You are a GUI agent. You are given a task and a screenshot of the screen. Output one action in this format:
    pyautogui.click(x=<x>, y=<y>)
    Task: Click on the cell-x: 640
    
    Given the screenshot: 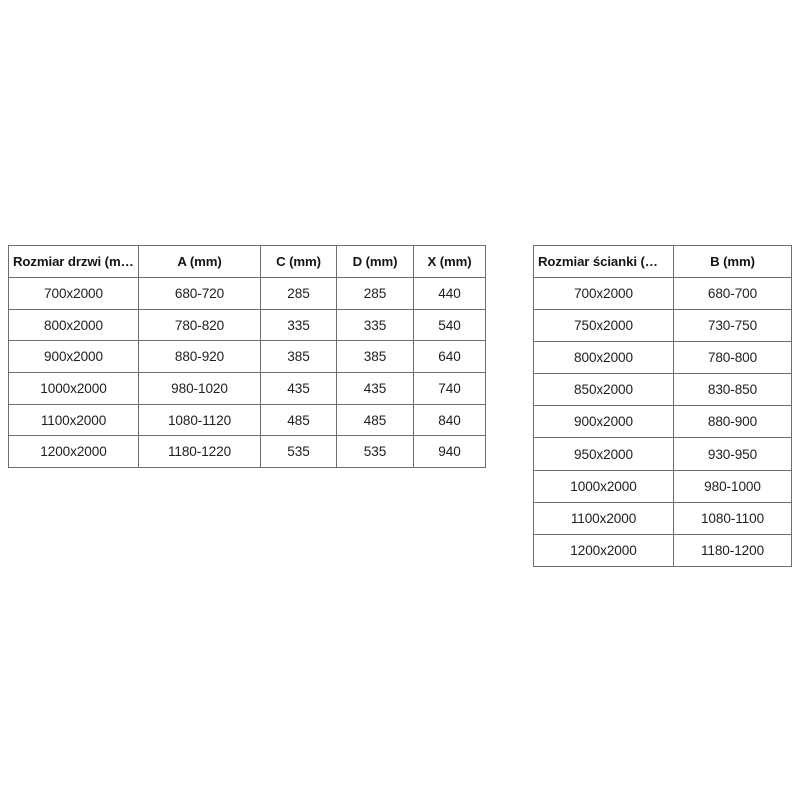 What is the action you would take?
    pyautogui.click(x=449, y=357)
    